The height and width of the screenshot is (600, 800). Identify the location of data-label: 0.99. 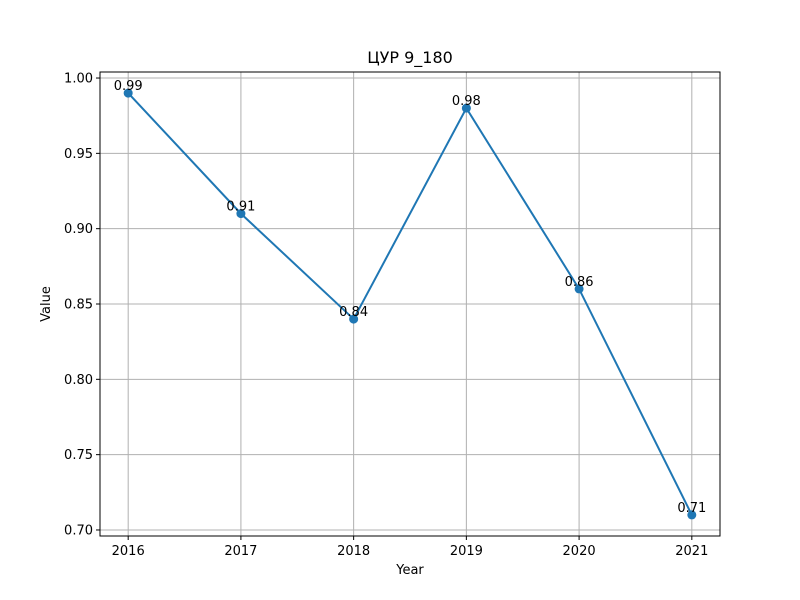
(128, 86).